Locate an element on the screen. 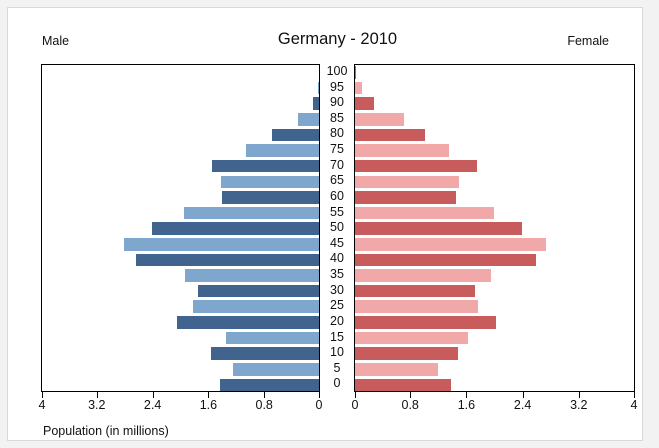  age-tick-45: 45 is located at coordinates (337, 242).